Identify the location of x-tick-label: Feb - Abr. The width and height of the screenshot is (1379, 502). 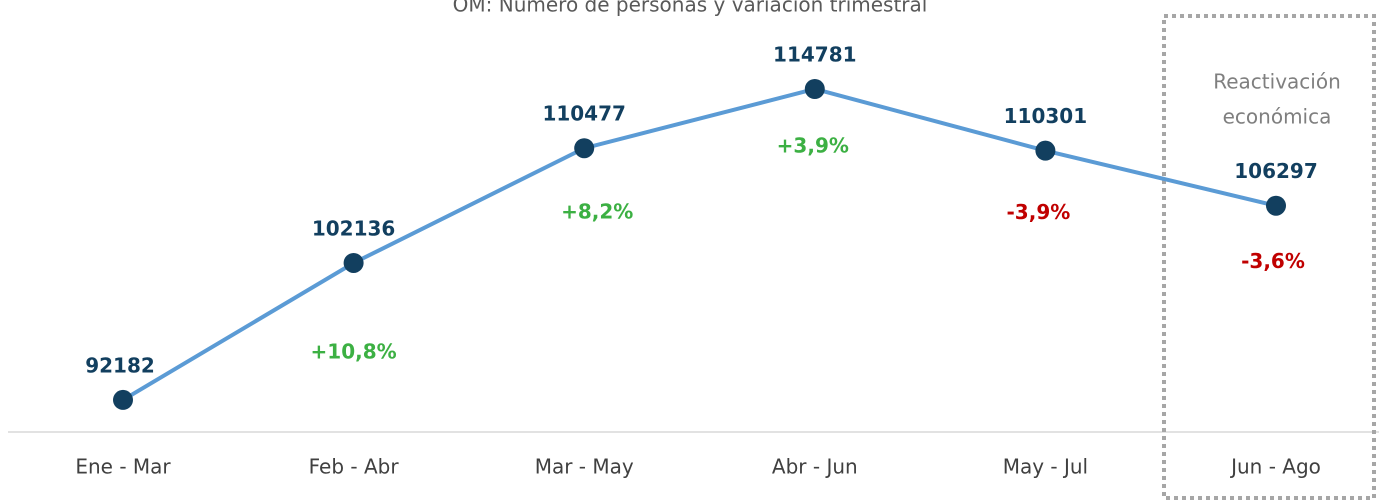
(354, 467).